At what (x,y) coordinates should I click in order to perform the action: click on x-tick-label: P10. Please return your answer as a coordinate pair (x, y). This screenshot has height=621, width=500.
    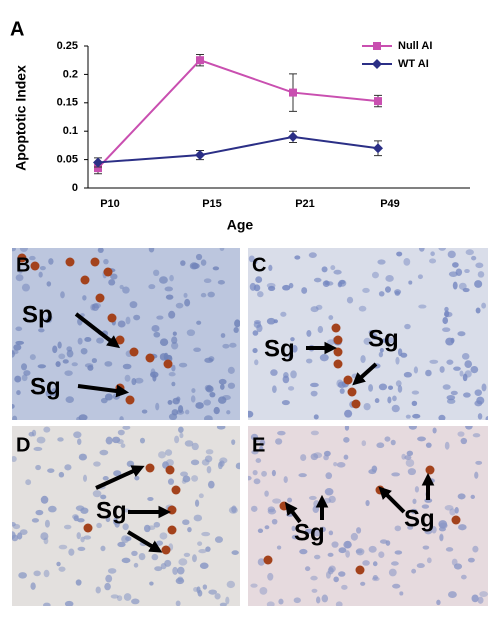
    Looking at the image, I should click on (110, 204).